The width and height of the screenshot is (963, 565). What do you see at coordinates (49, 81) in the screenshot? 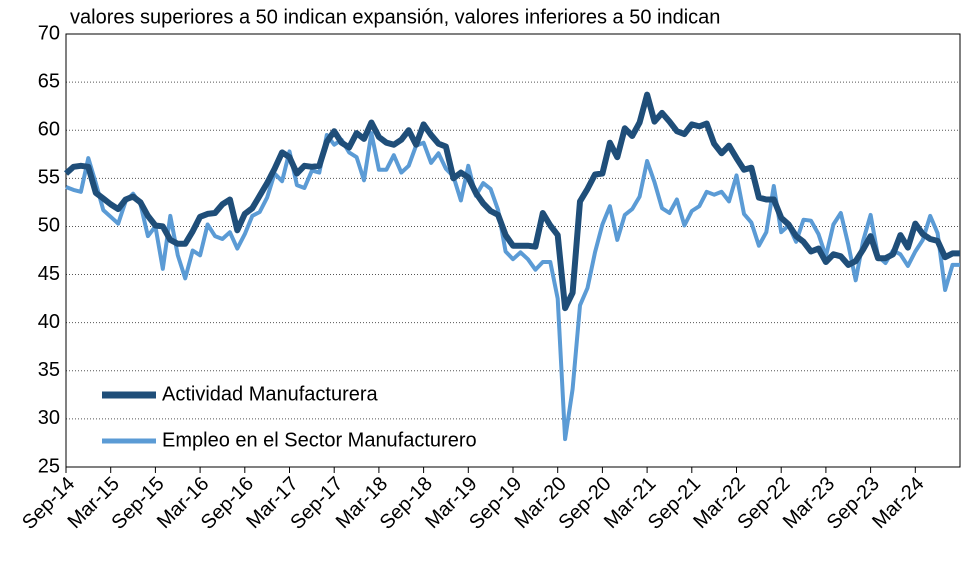
I see `y-tick-label: 65` at bounding box center [49, 81].